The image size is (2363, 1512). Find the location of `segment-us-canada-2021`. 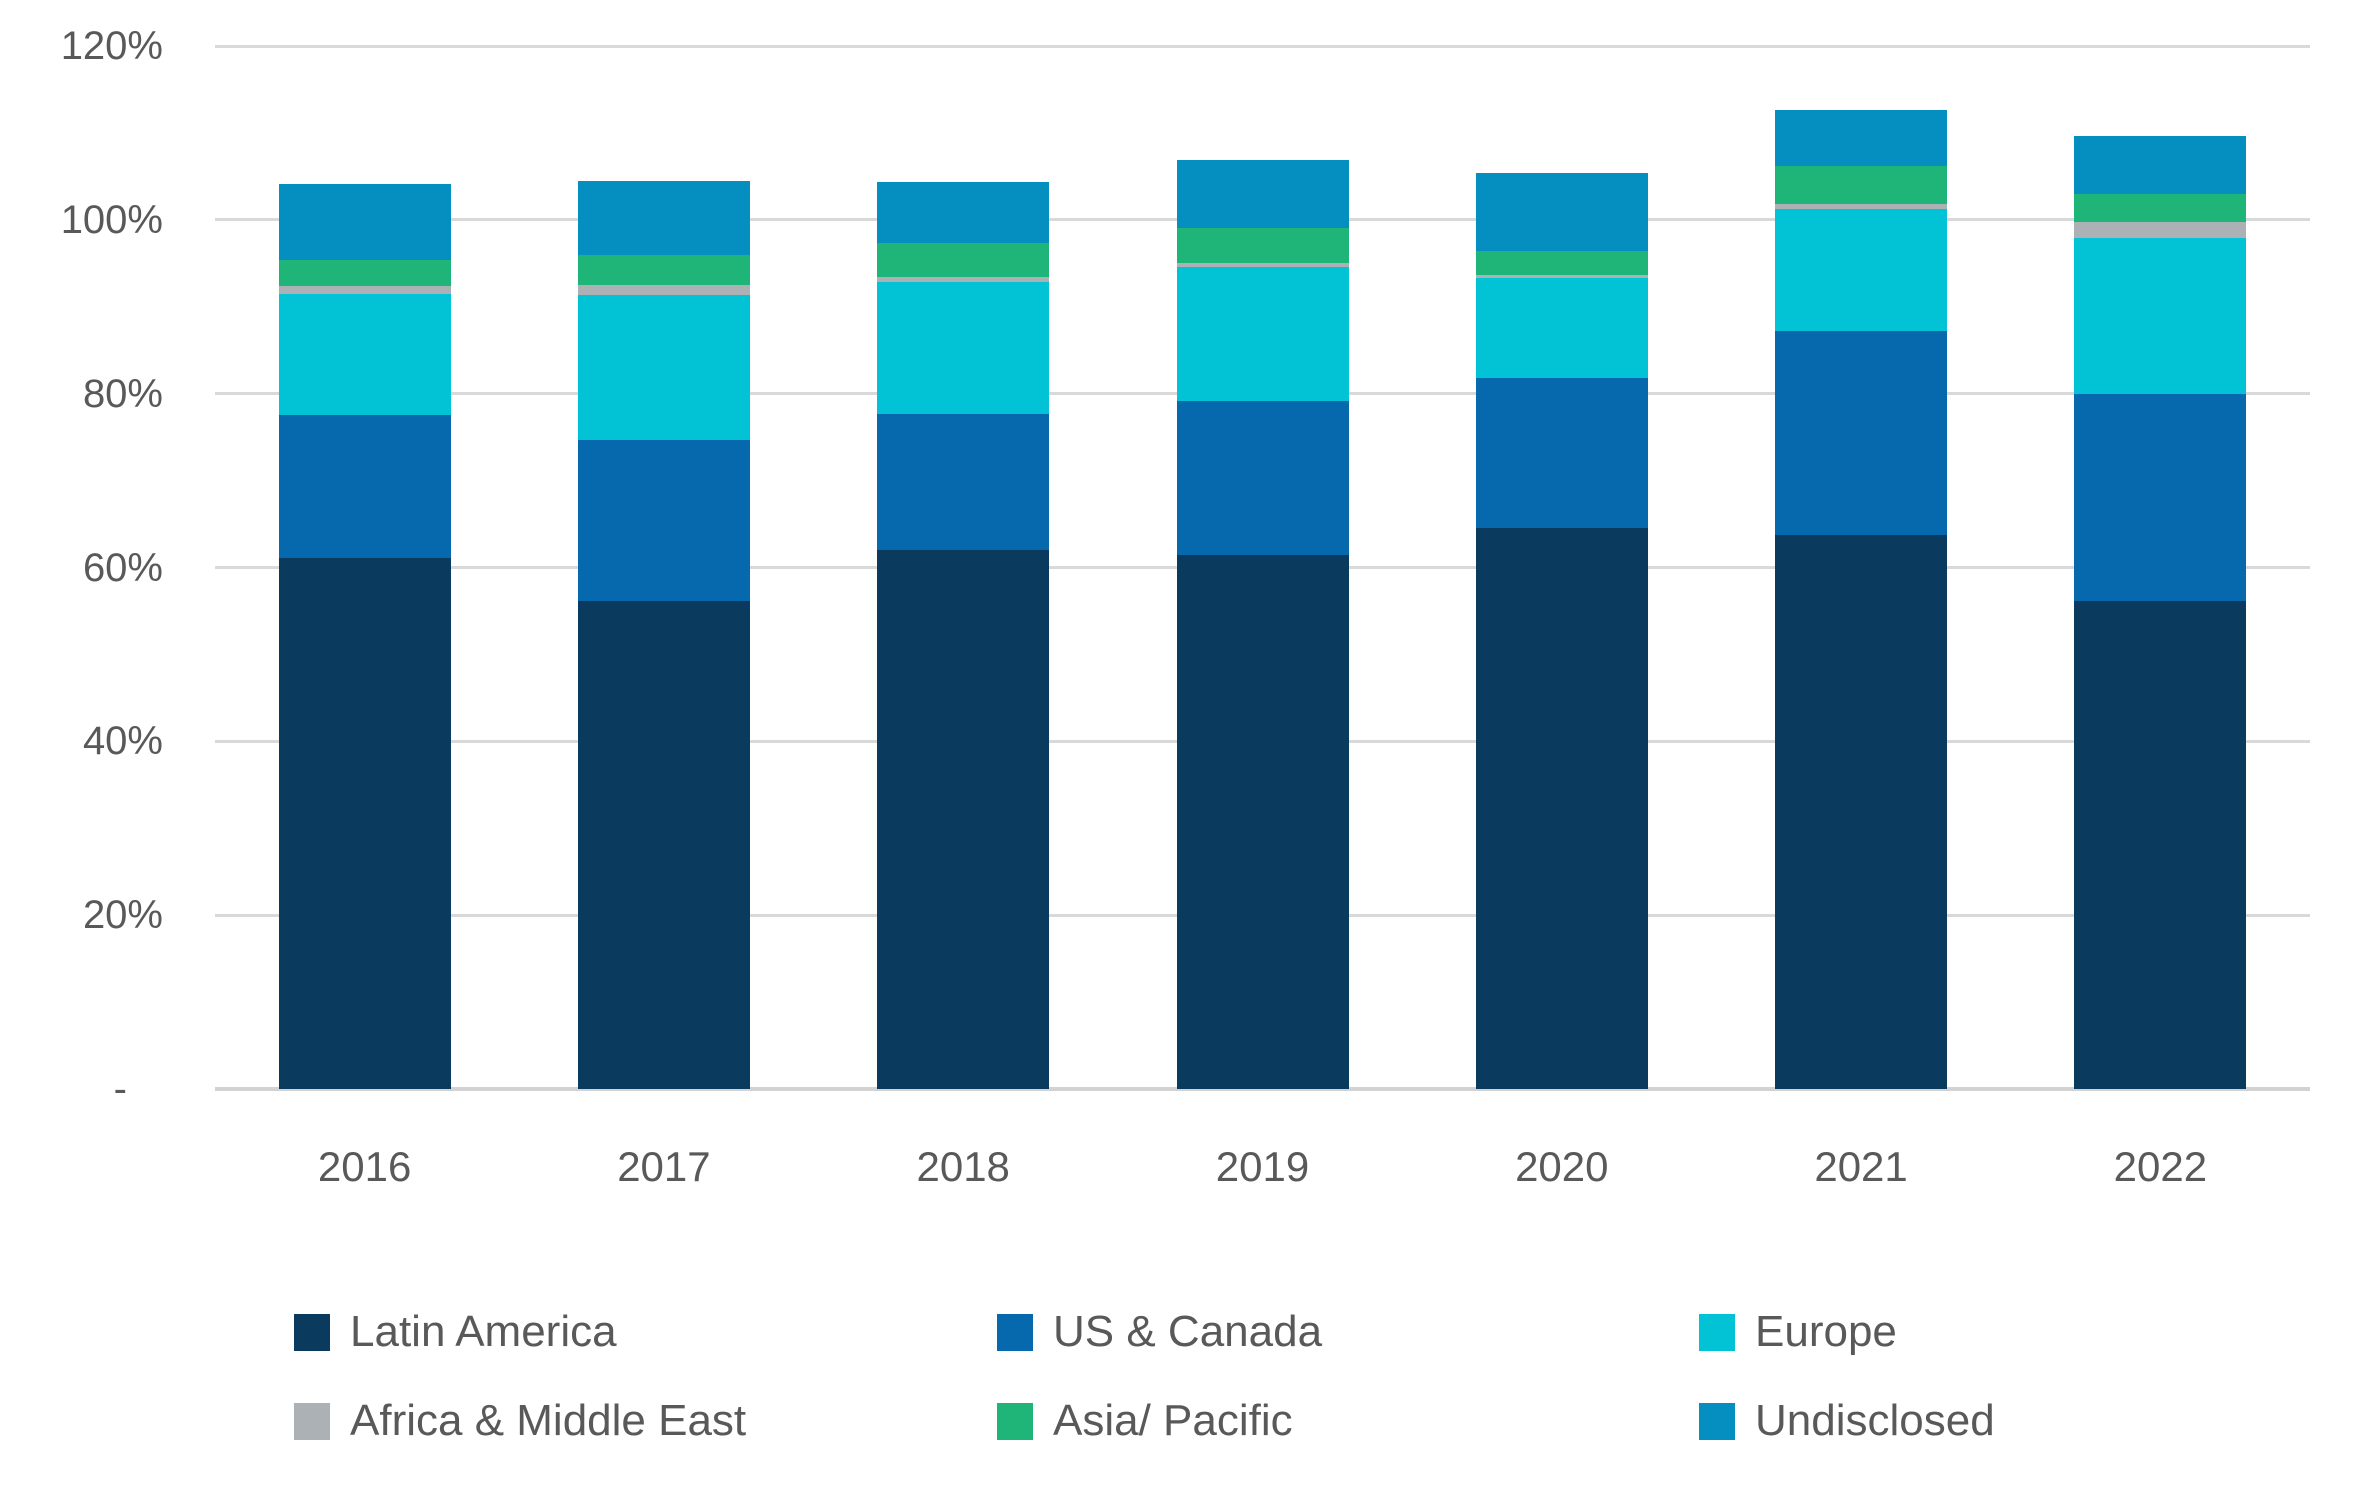

segment-us-canada-2021 is located at coordinates (1861, 433).